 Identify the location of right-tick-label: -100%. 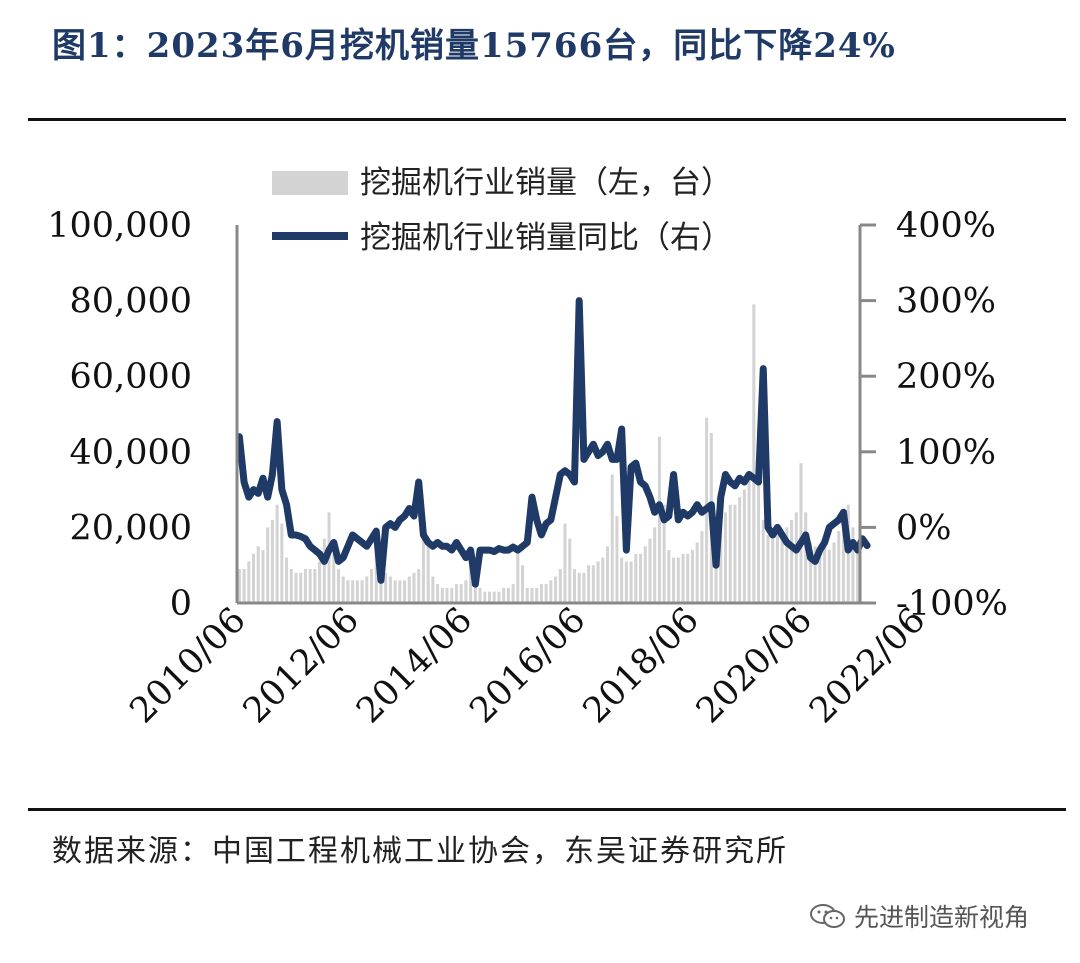
(952, 604).